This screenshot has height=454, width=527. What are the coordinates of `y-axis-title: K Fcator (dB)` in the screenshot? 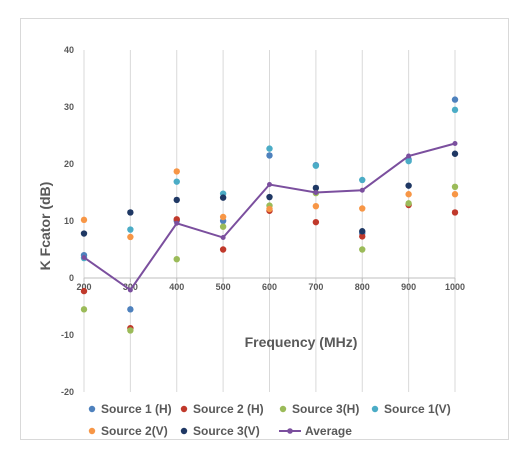 It's located at (45, 226).